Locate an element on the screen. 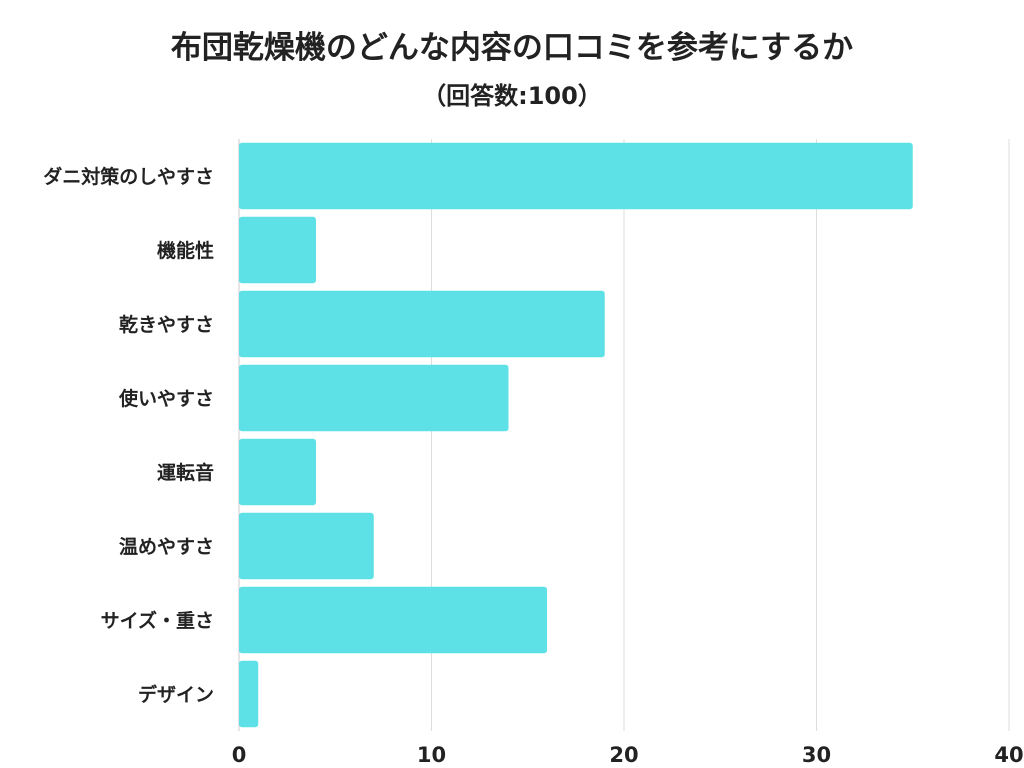  x-tick-label-0: 0 is located at coordinates (239, 755).